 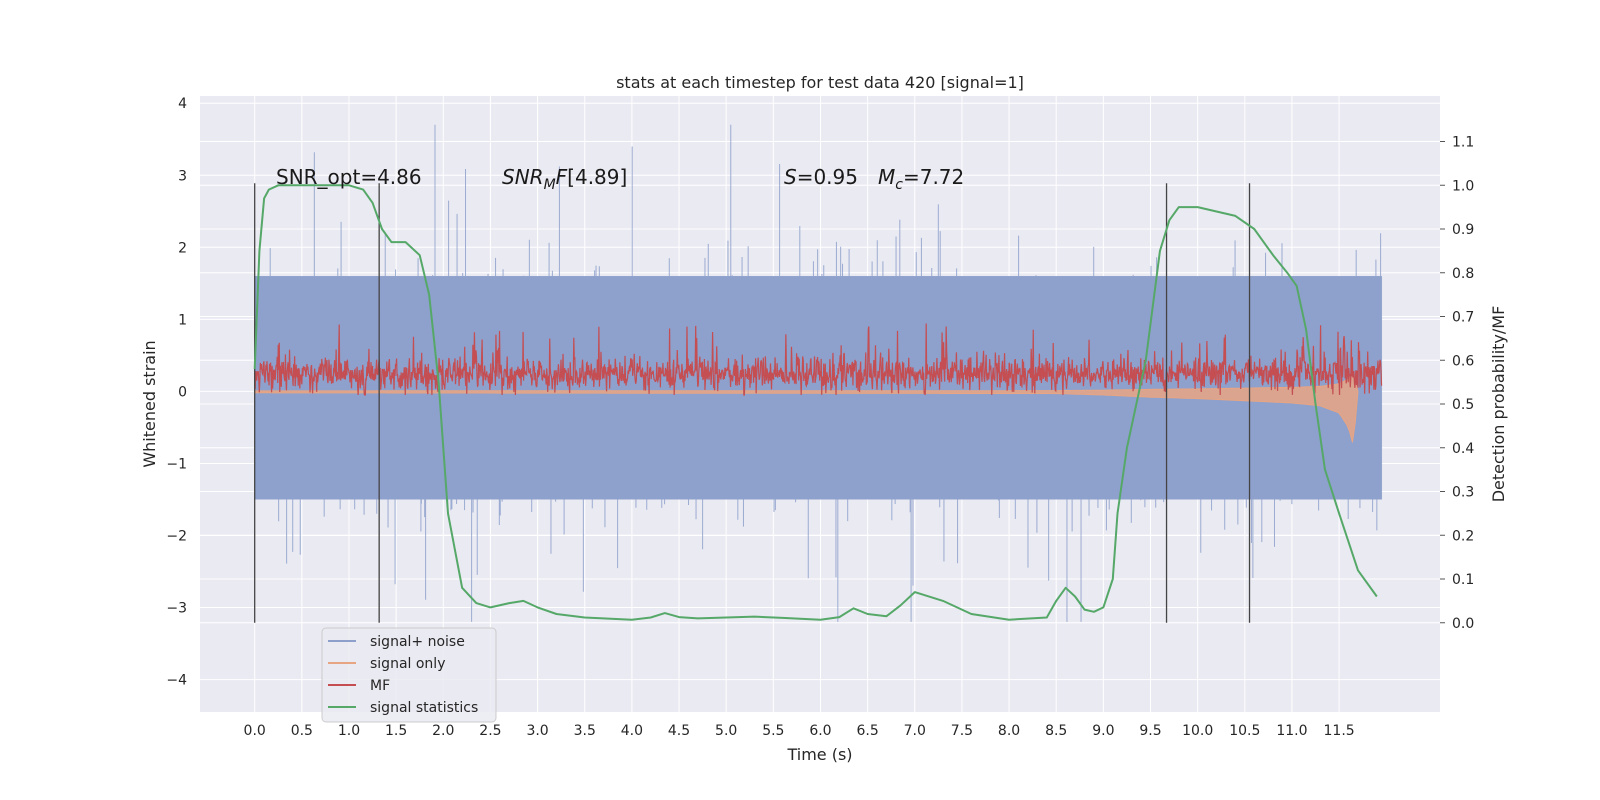 I want to click on x-tick-label: 11.5, so click(x=1339, y=731).